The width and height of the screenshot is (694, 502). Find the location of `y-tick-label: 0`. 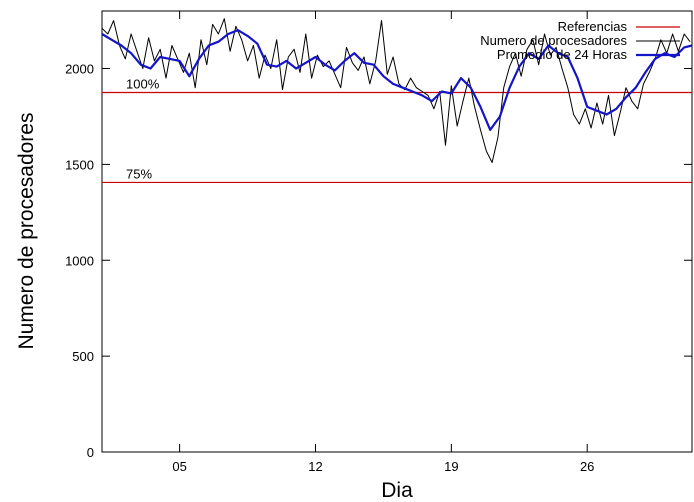

y-tick-label: 0 is located at coordinates (90, 452).